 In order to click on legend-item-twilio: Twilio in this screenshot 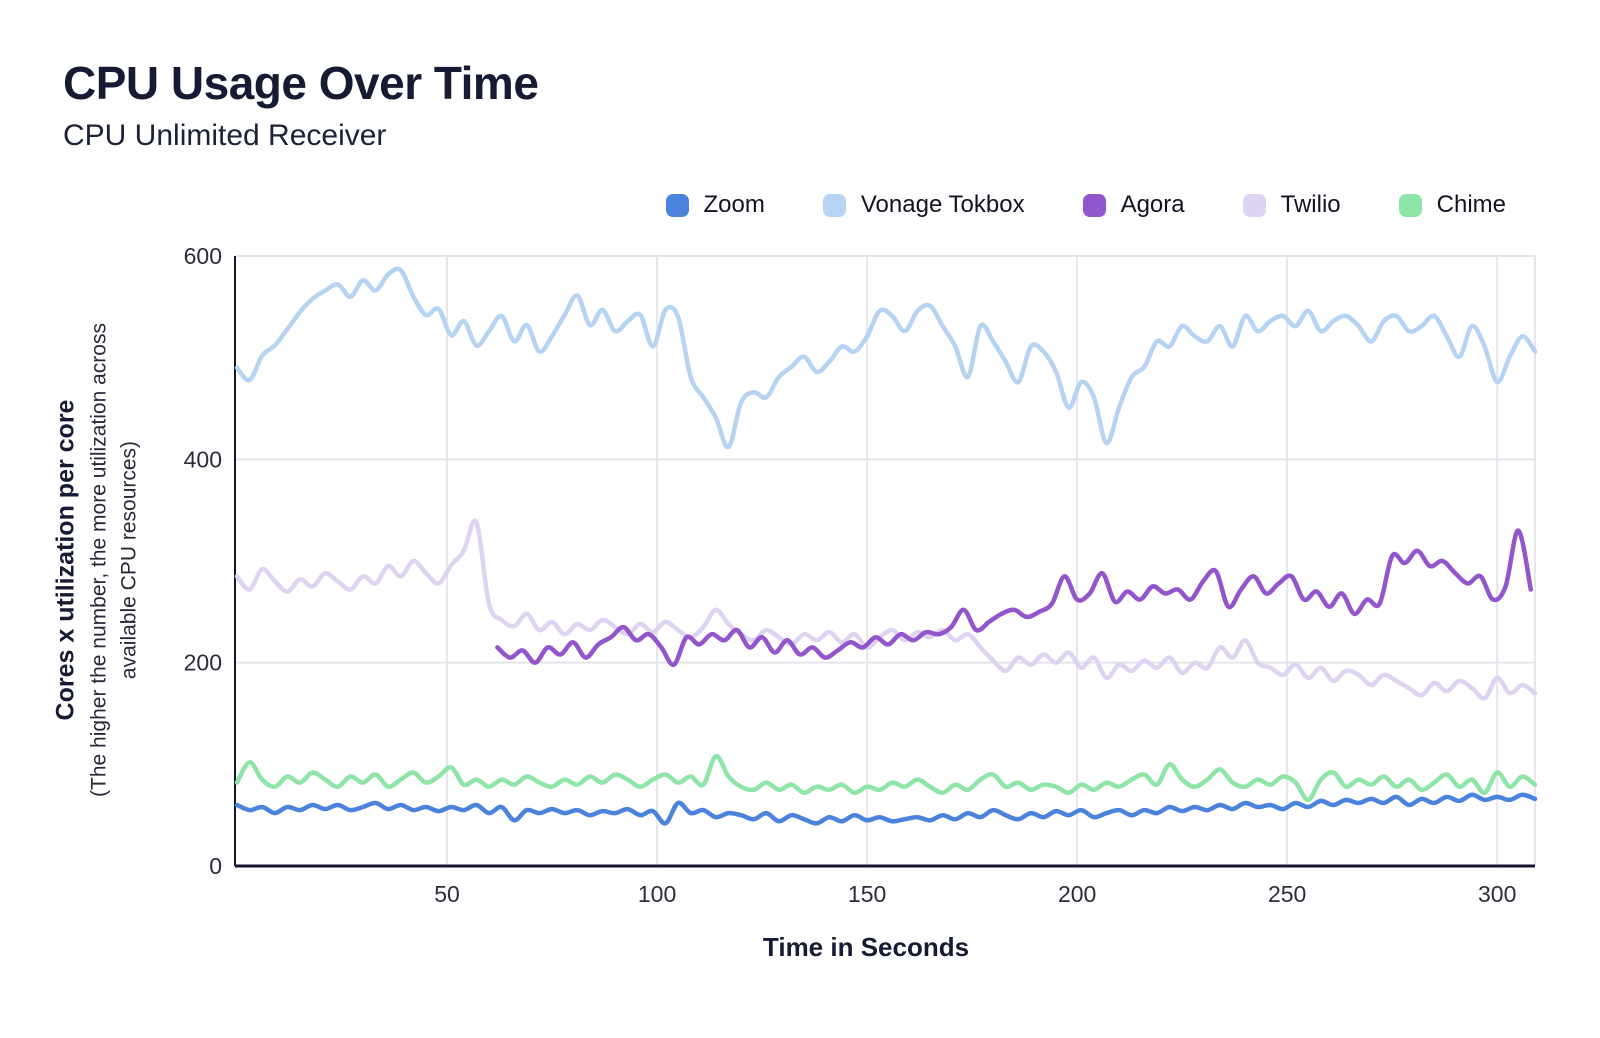, I will do `click(1291, 205)`.